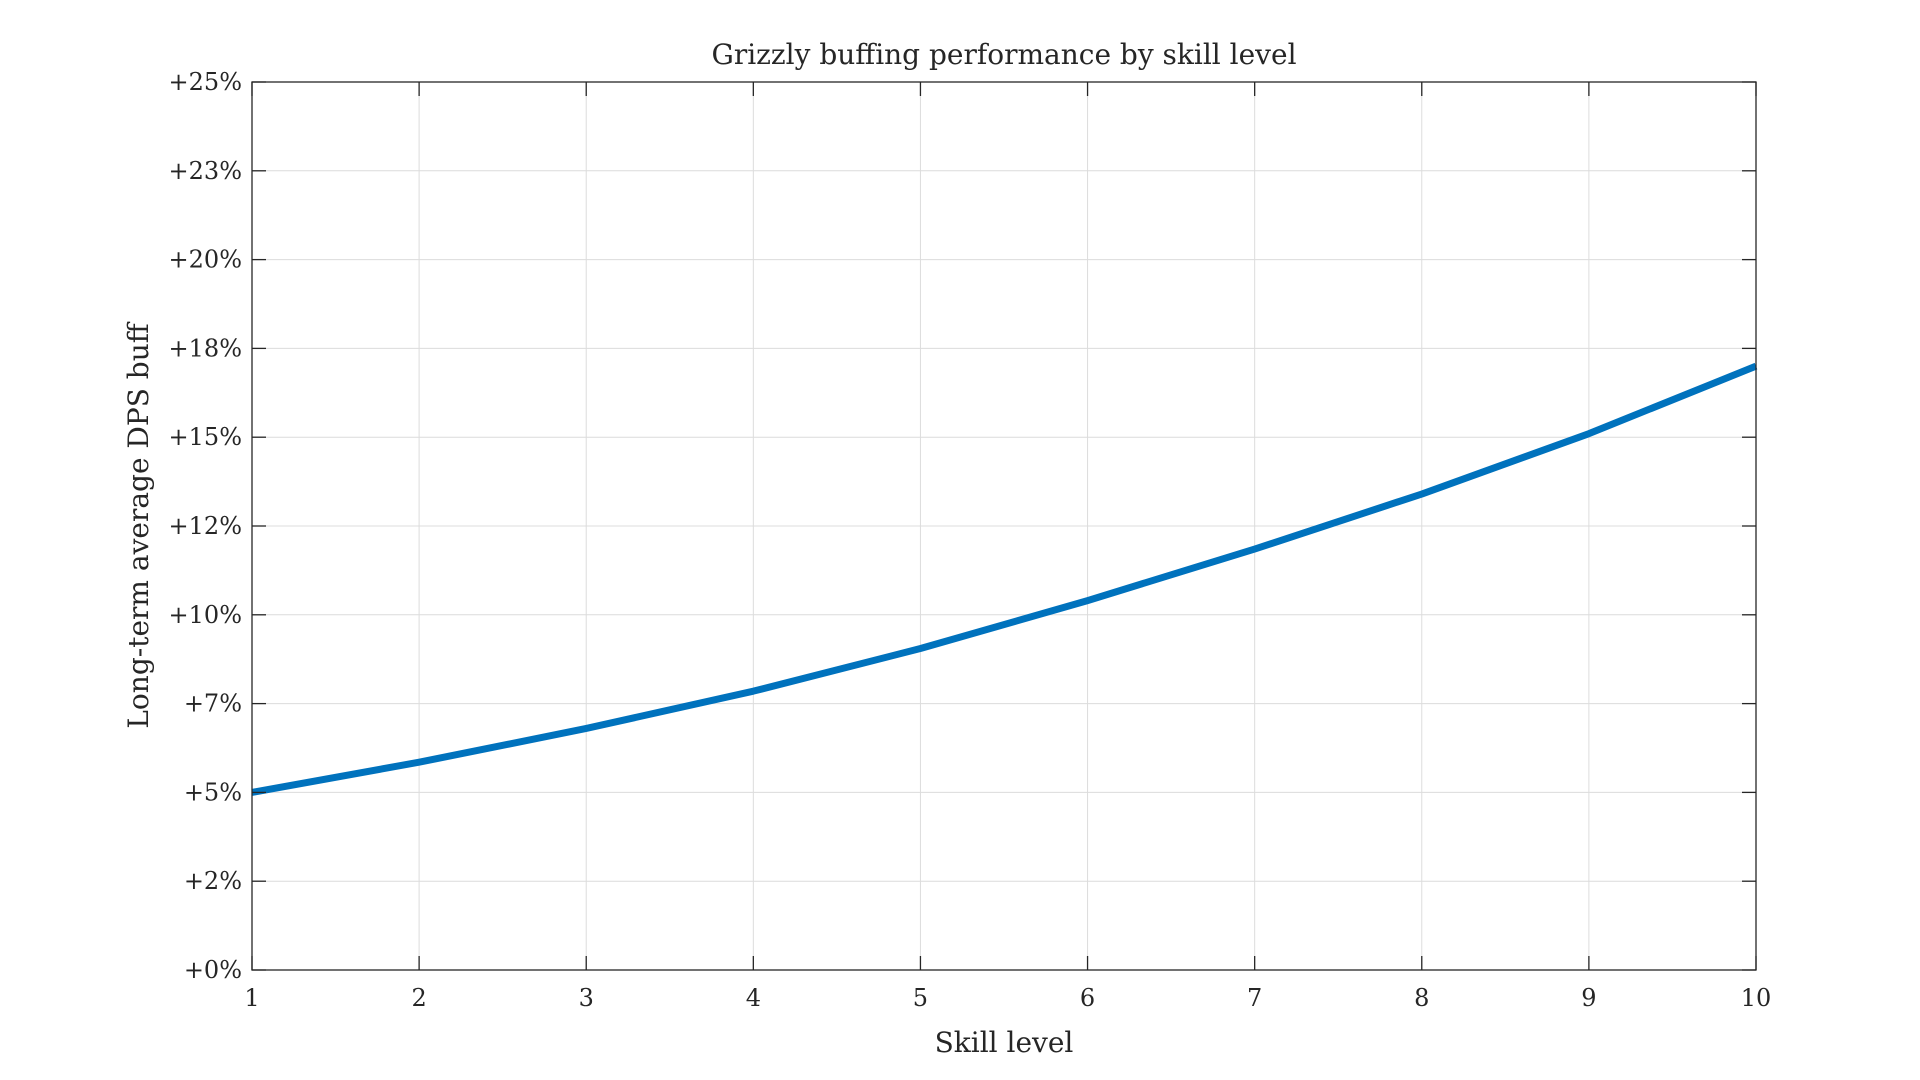 The width and height of the screenshot is (1920, 1080). Describe the element at coordinates (213, 792) in the screenshot. I see `y-tick-label: +5%` at that location.